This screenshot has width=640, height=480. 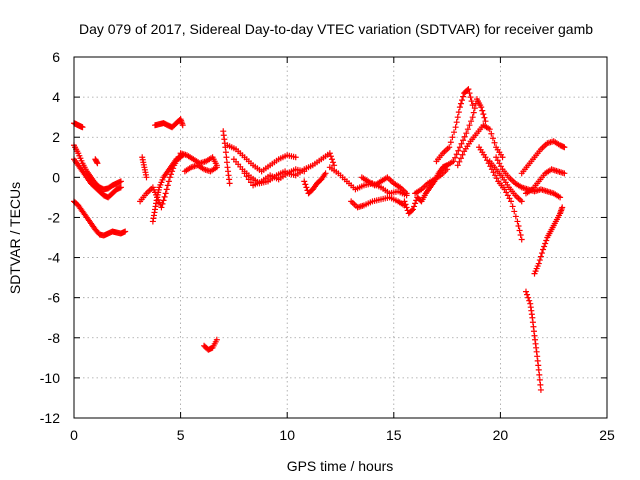 What do you see at coordinates (50, 418) in the screenshot?
I see `y-tick-label: -12` at bounding box center [50, 418].